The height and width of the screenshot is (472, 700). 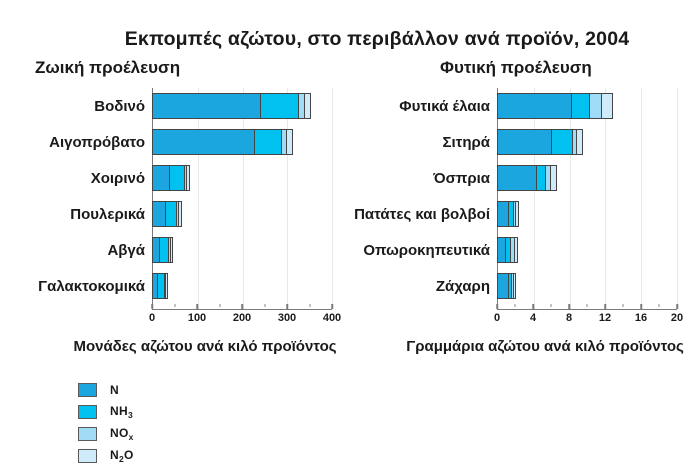 What do you see at coordinates (106, 389) in the screenshot?
I see `legend-item-n: N` at bounding box center [106, 389].